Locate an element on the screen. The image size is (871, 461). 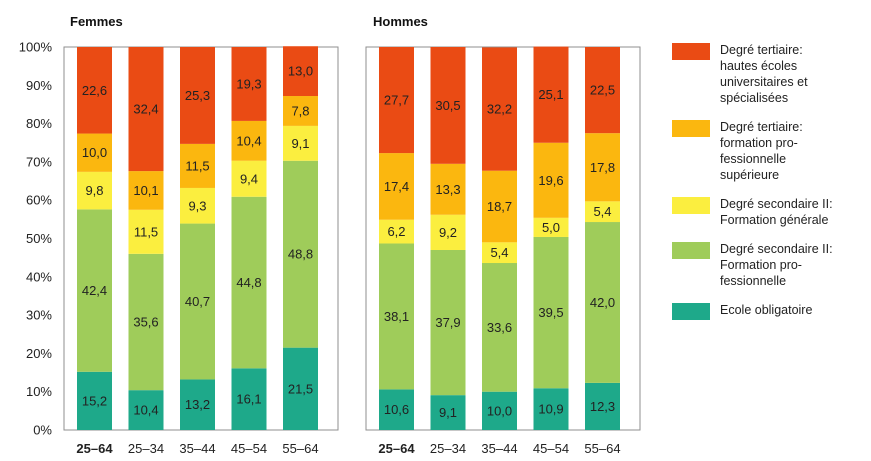
data-label: 16,1 is located at coordinates (248, 399).